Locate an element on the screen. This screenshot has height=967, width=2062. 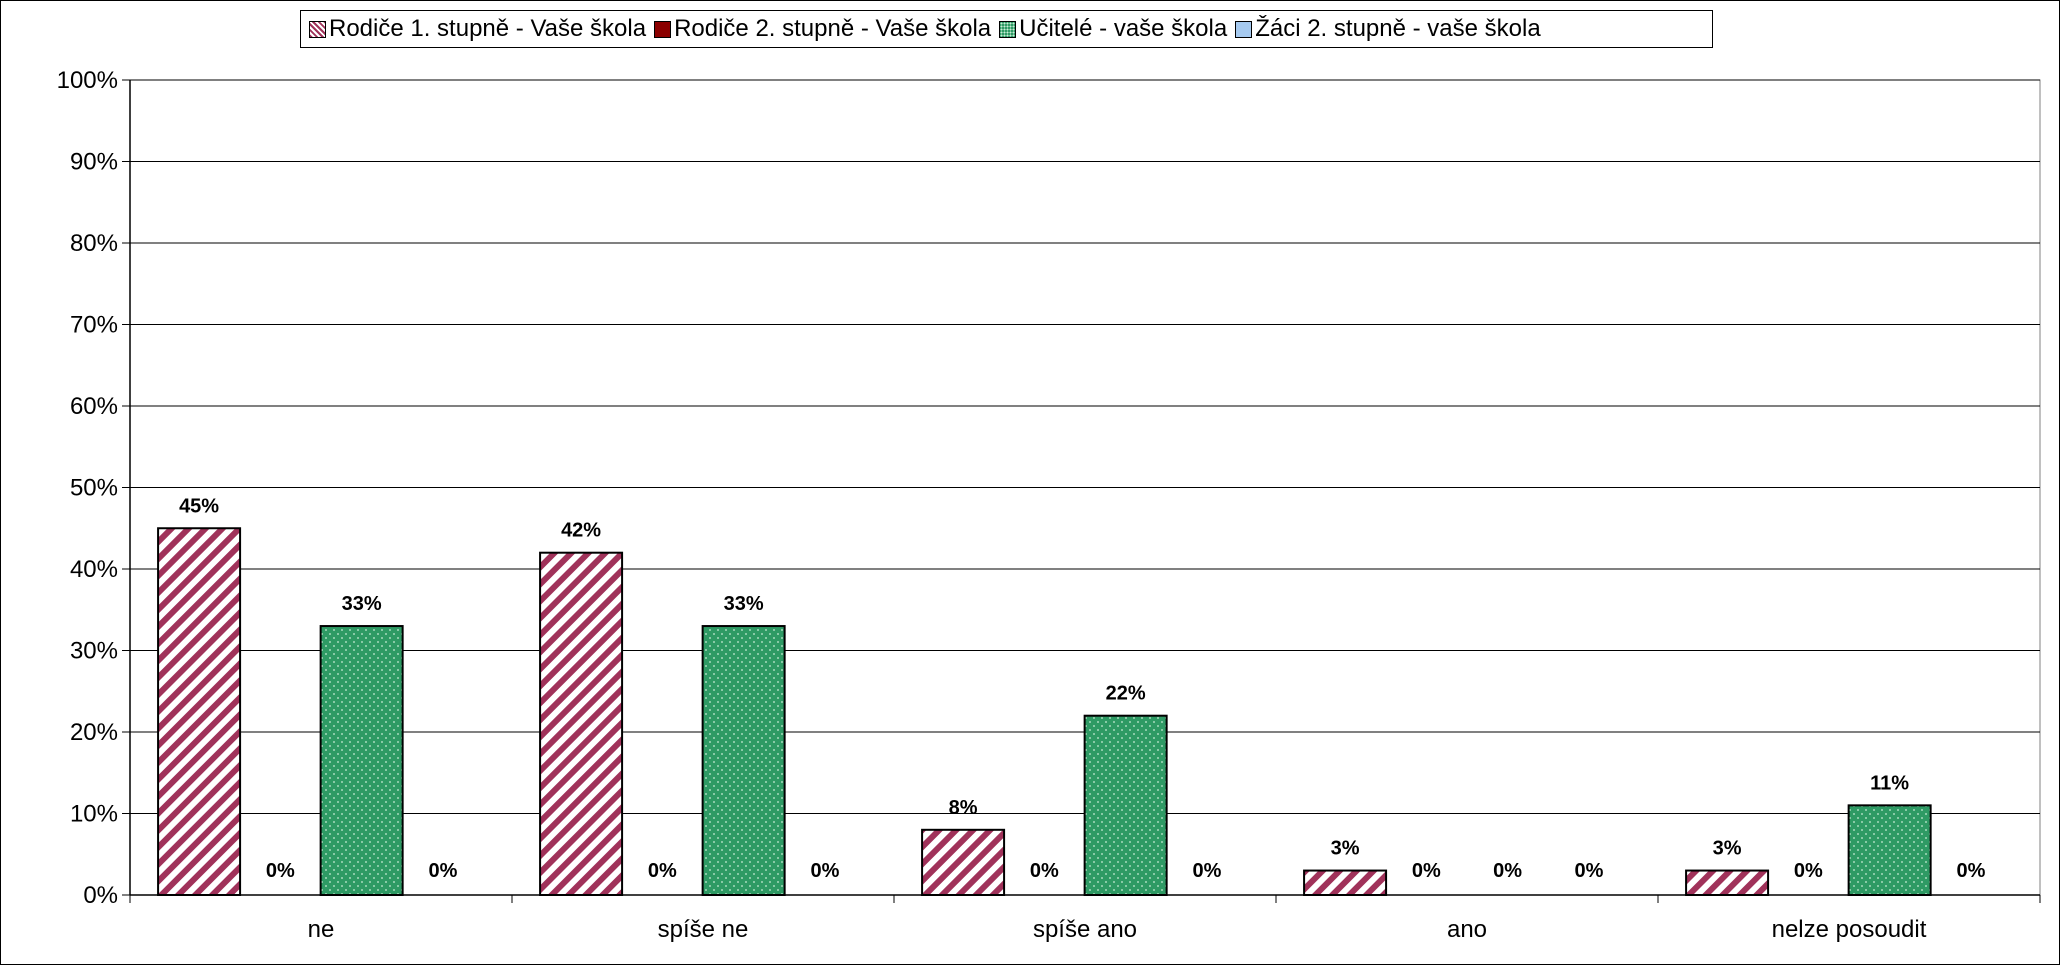
y-tick-label: 90% is located at coordinates (94, 162).